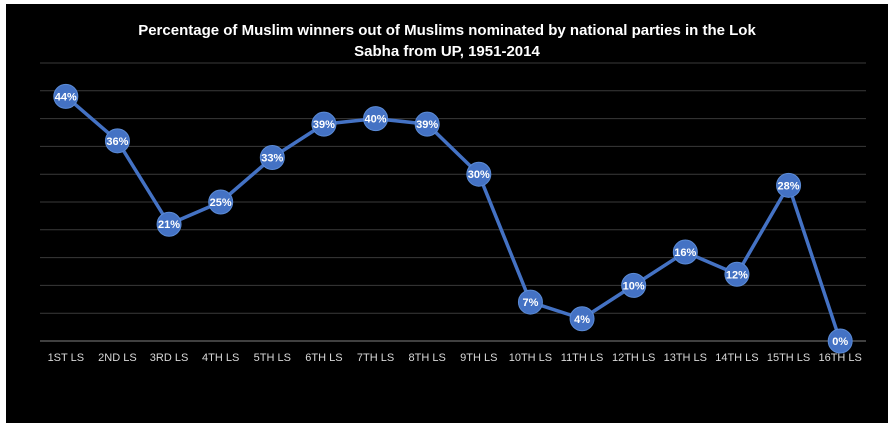 Image resolution: width=894 pixels, height=427 pixels. Describe the element at coordinates (530, 358) in the screenshot. I see `x-tick-label: 10TH LS` at that location.